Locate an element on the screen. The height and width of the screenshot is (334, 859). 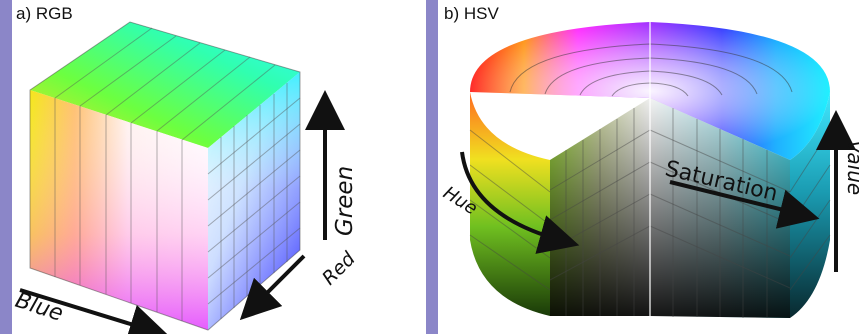
saturation-axis-arrow is located at coordinates (744, 204).